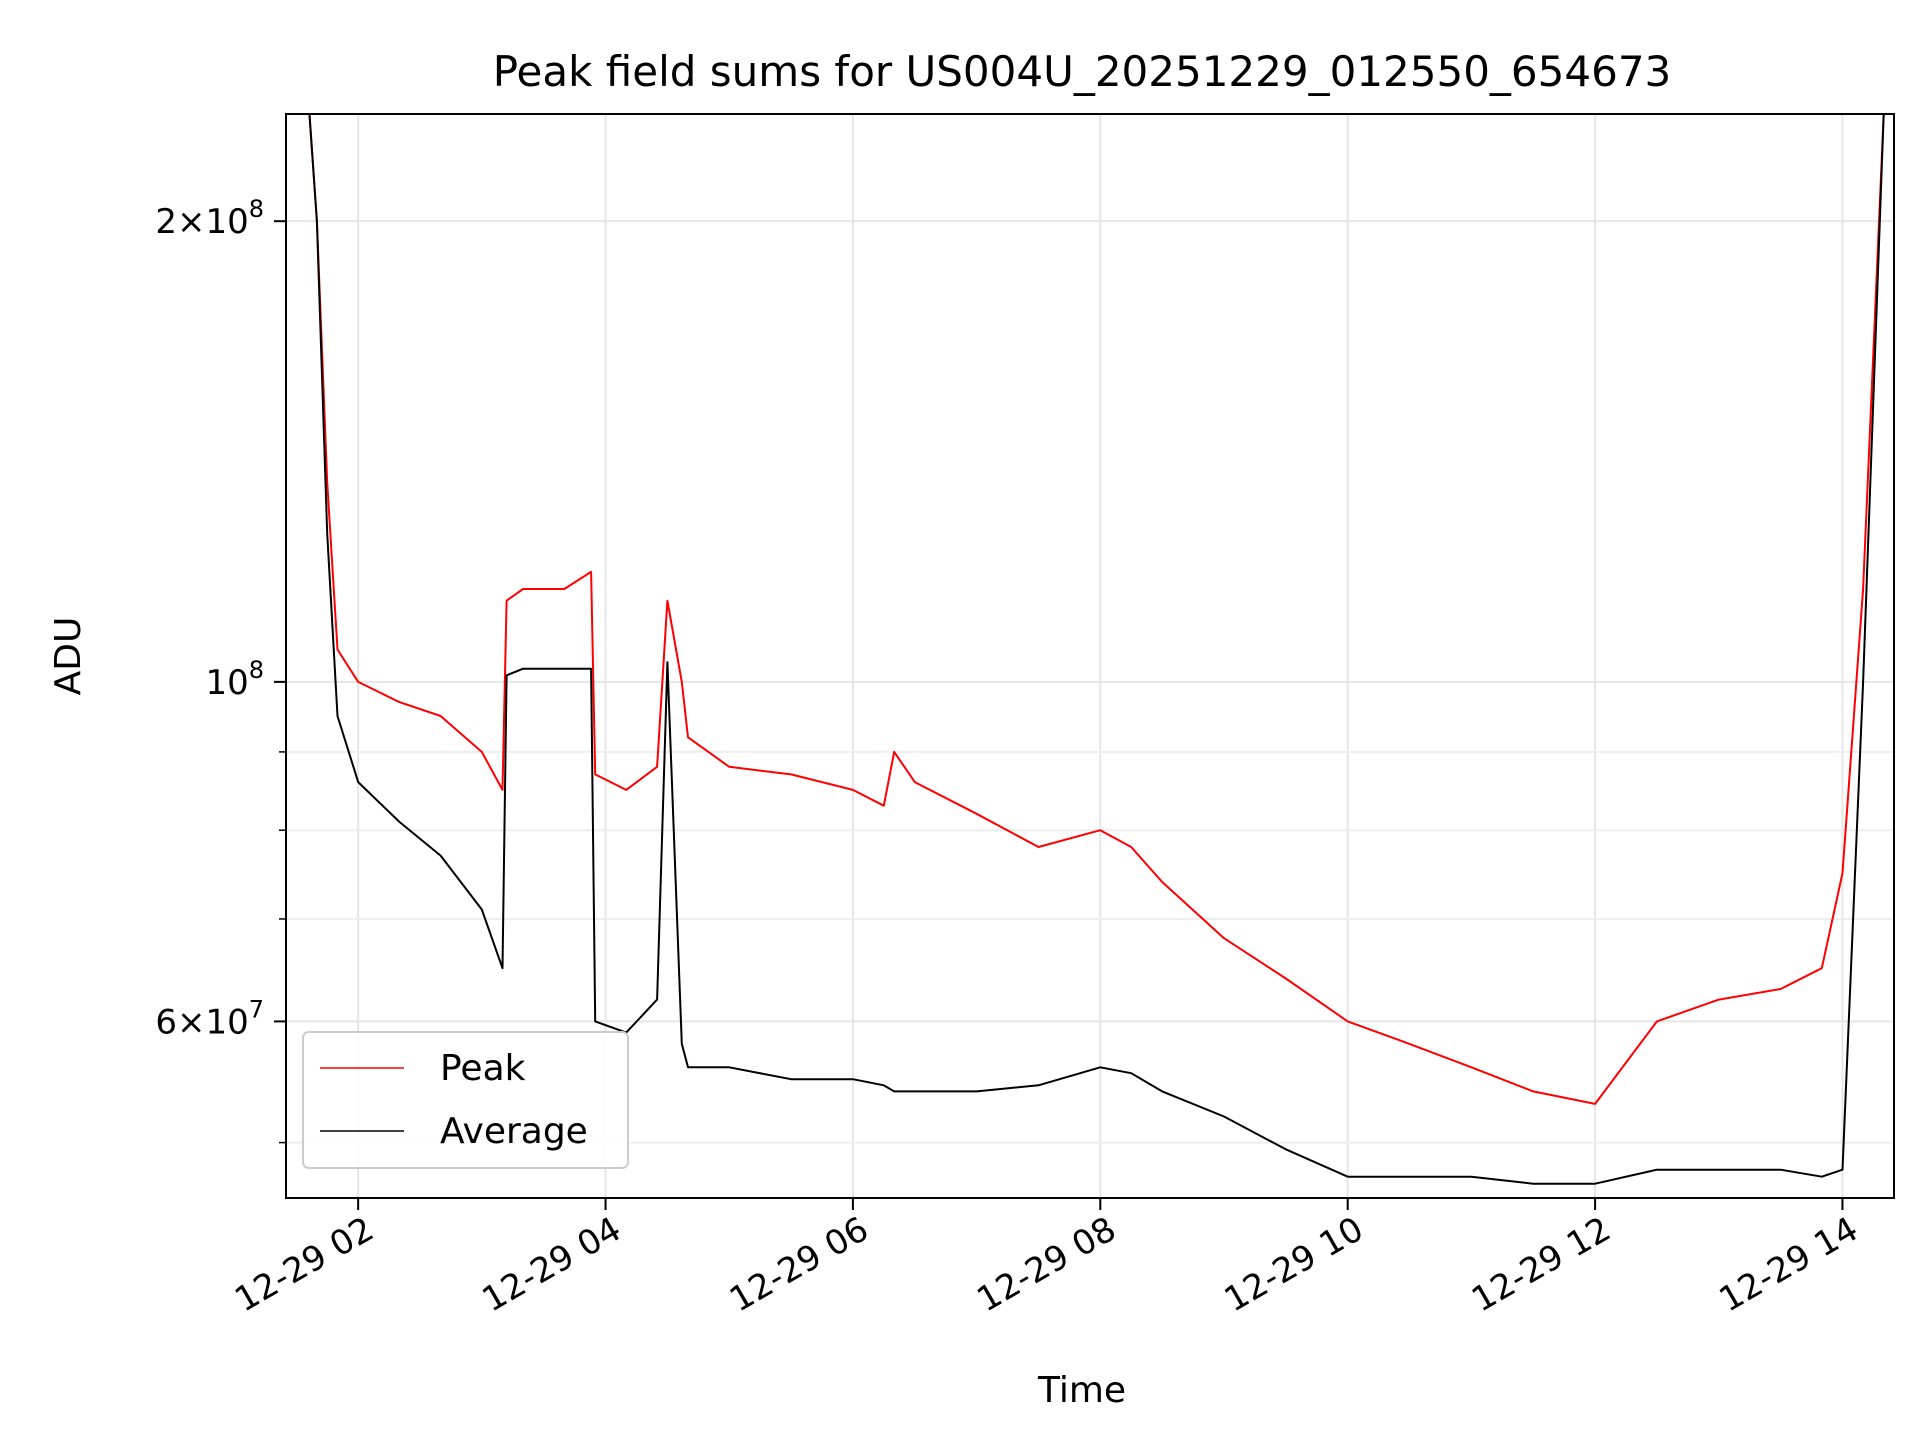 The image size is (1920, 1440). I want to click on y-tick-label: 6×107, so click(209, 1018).